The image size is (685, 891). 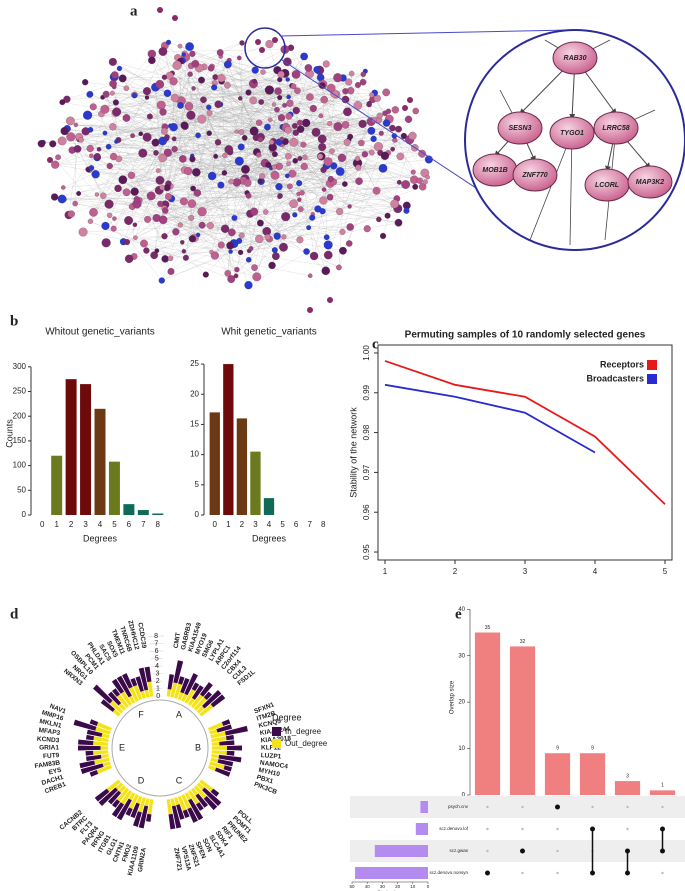 What do you see at coordinates (265, 48) in the screenshot?
I see `zoom-circle` at bounding box center [265, 48].